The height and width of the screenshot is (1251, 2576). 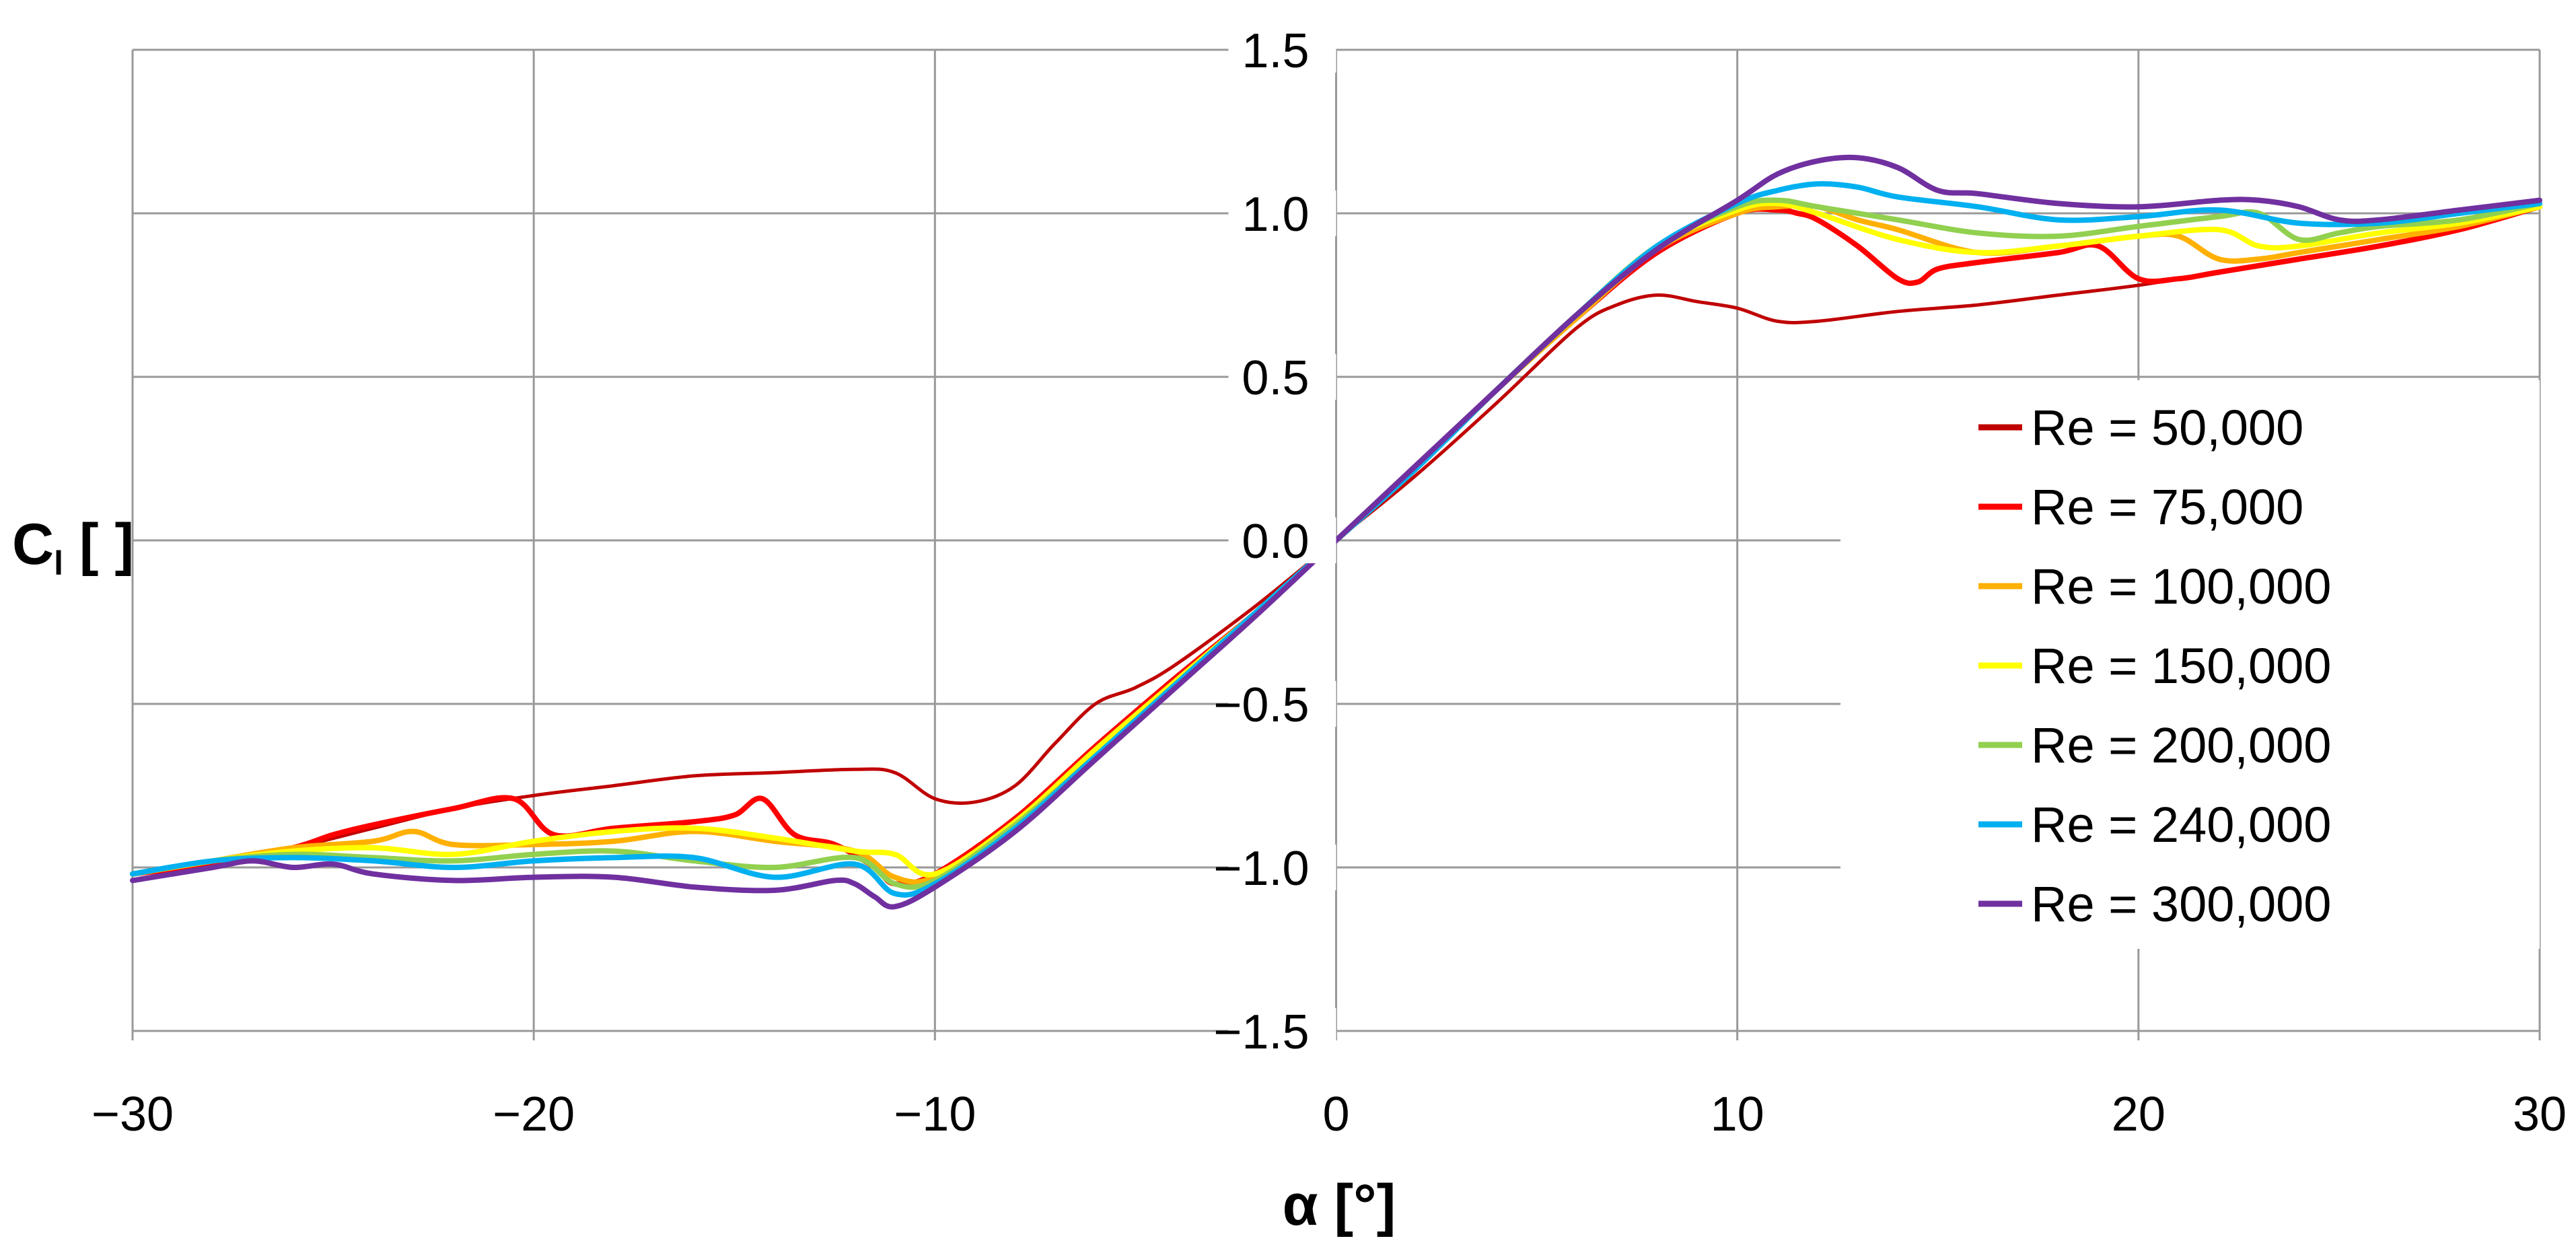 What do you see at coordinates (1737, 1114) in the screenshot?
I see `x-tick-label-4: 10` at bounding box center [1737, 1114].